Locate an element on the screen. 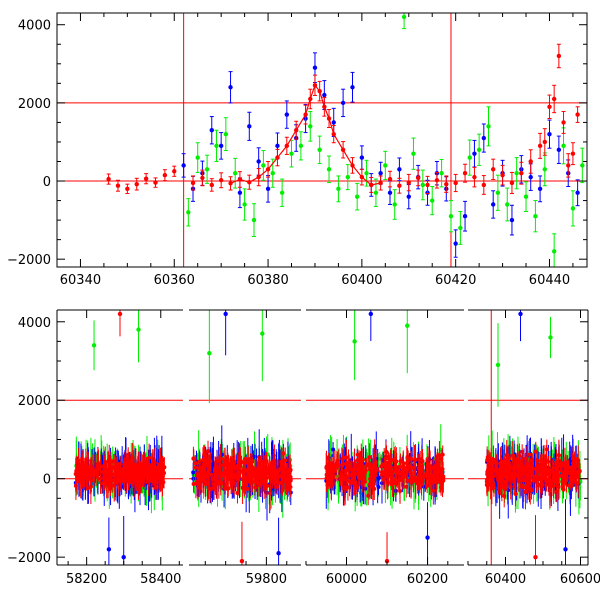 This screenshot has height=600, width=600. y-tick-label: 2000 is located at coordinates (34, 401).